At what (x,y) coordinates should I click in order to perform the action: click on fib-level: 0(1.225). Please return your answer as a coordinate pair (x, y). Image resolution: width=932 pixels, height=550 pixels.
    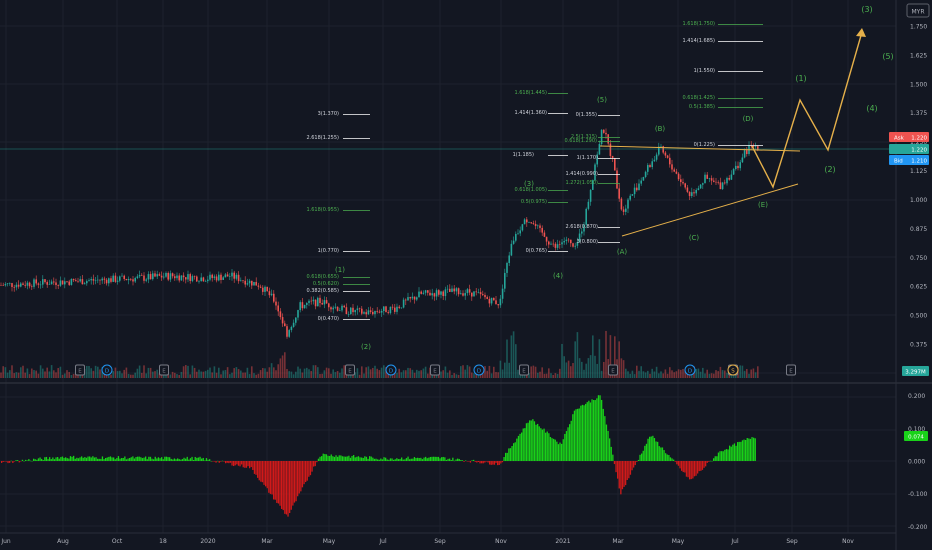
    Looking at the image, I should click on (728, 145).